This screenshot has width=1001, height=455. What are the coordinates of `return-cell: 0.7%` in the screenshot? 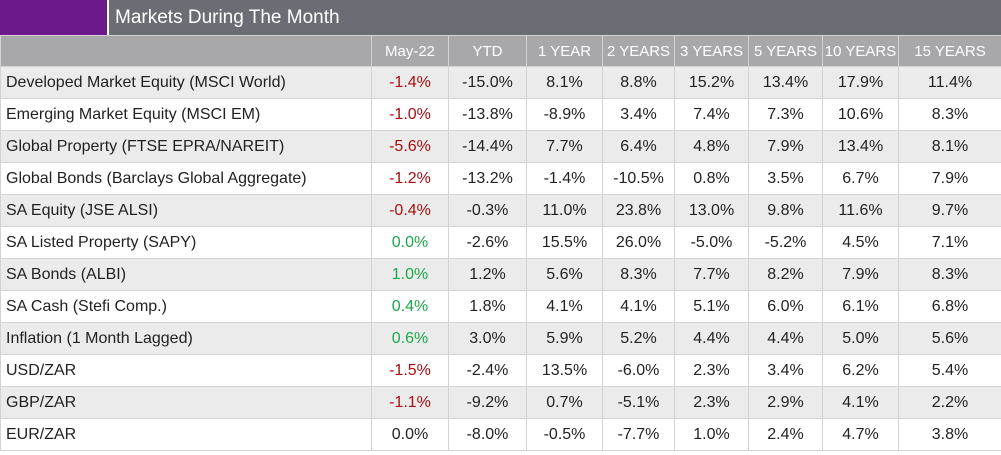 It's located at (564, 402).